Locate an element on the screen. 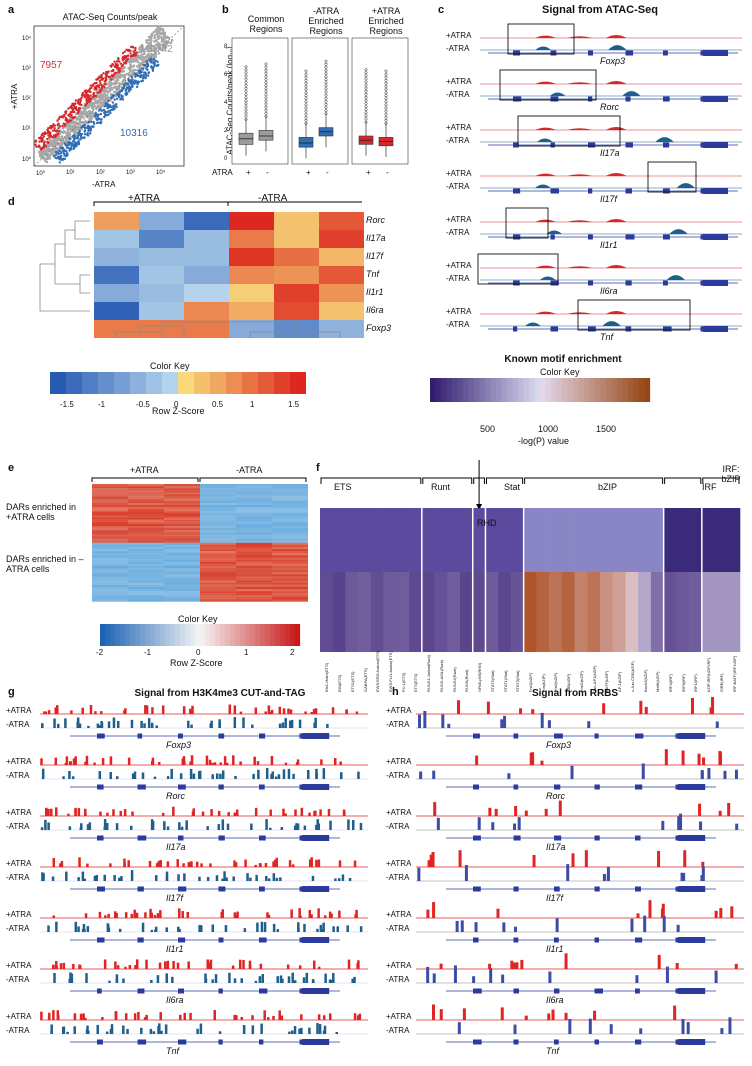  f-heatmap-cell is located at coordinates (467, 612).